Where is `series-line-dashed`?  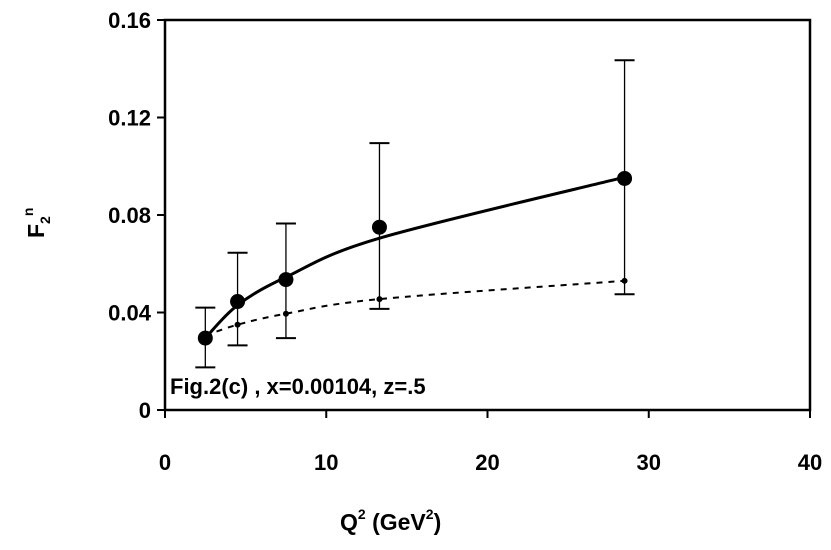 series-line-dashed is located at coordinates (414, 308).